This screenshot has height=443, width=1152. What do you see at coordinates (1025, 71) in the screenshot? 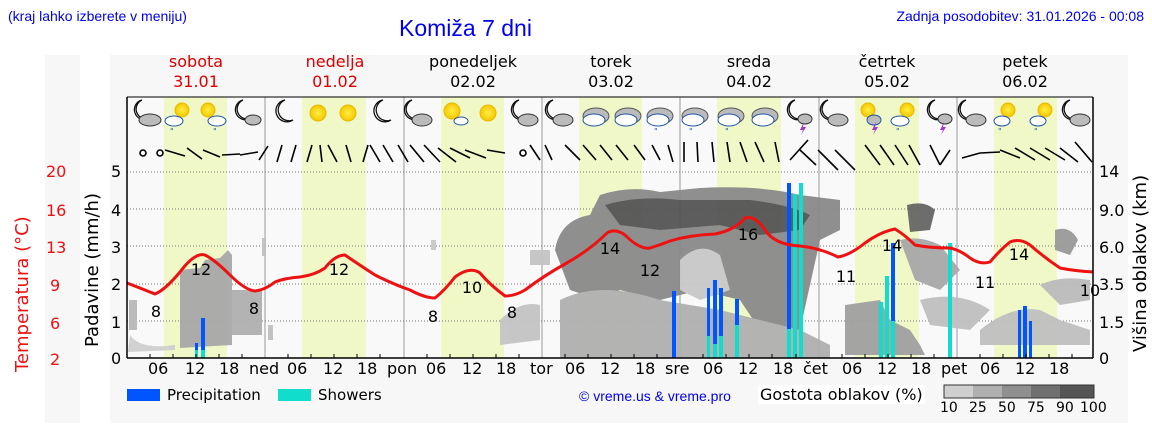
I see `day-header: petek 06.02` at bounding box center [1025, 71].